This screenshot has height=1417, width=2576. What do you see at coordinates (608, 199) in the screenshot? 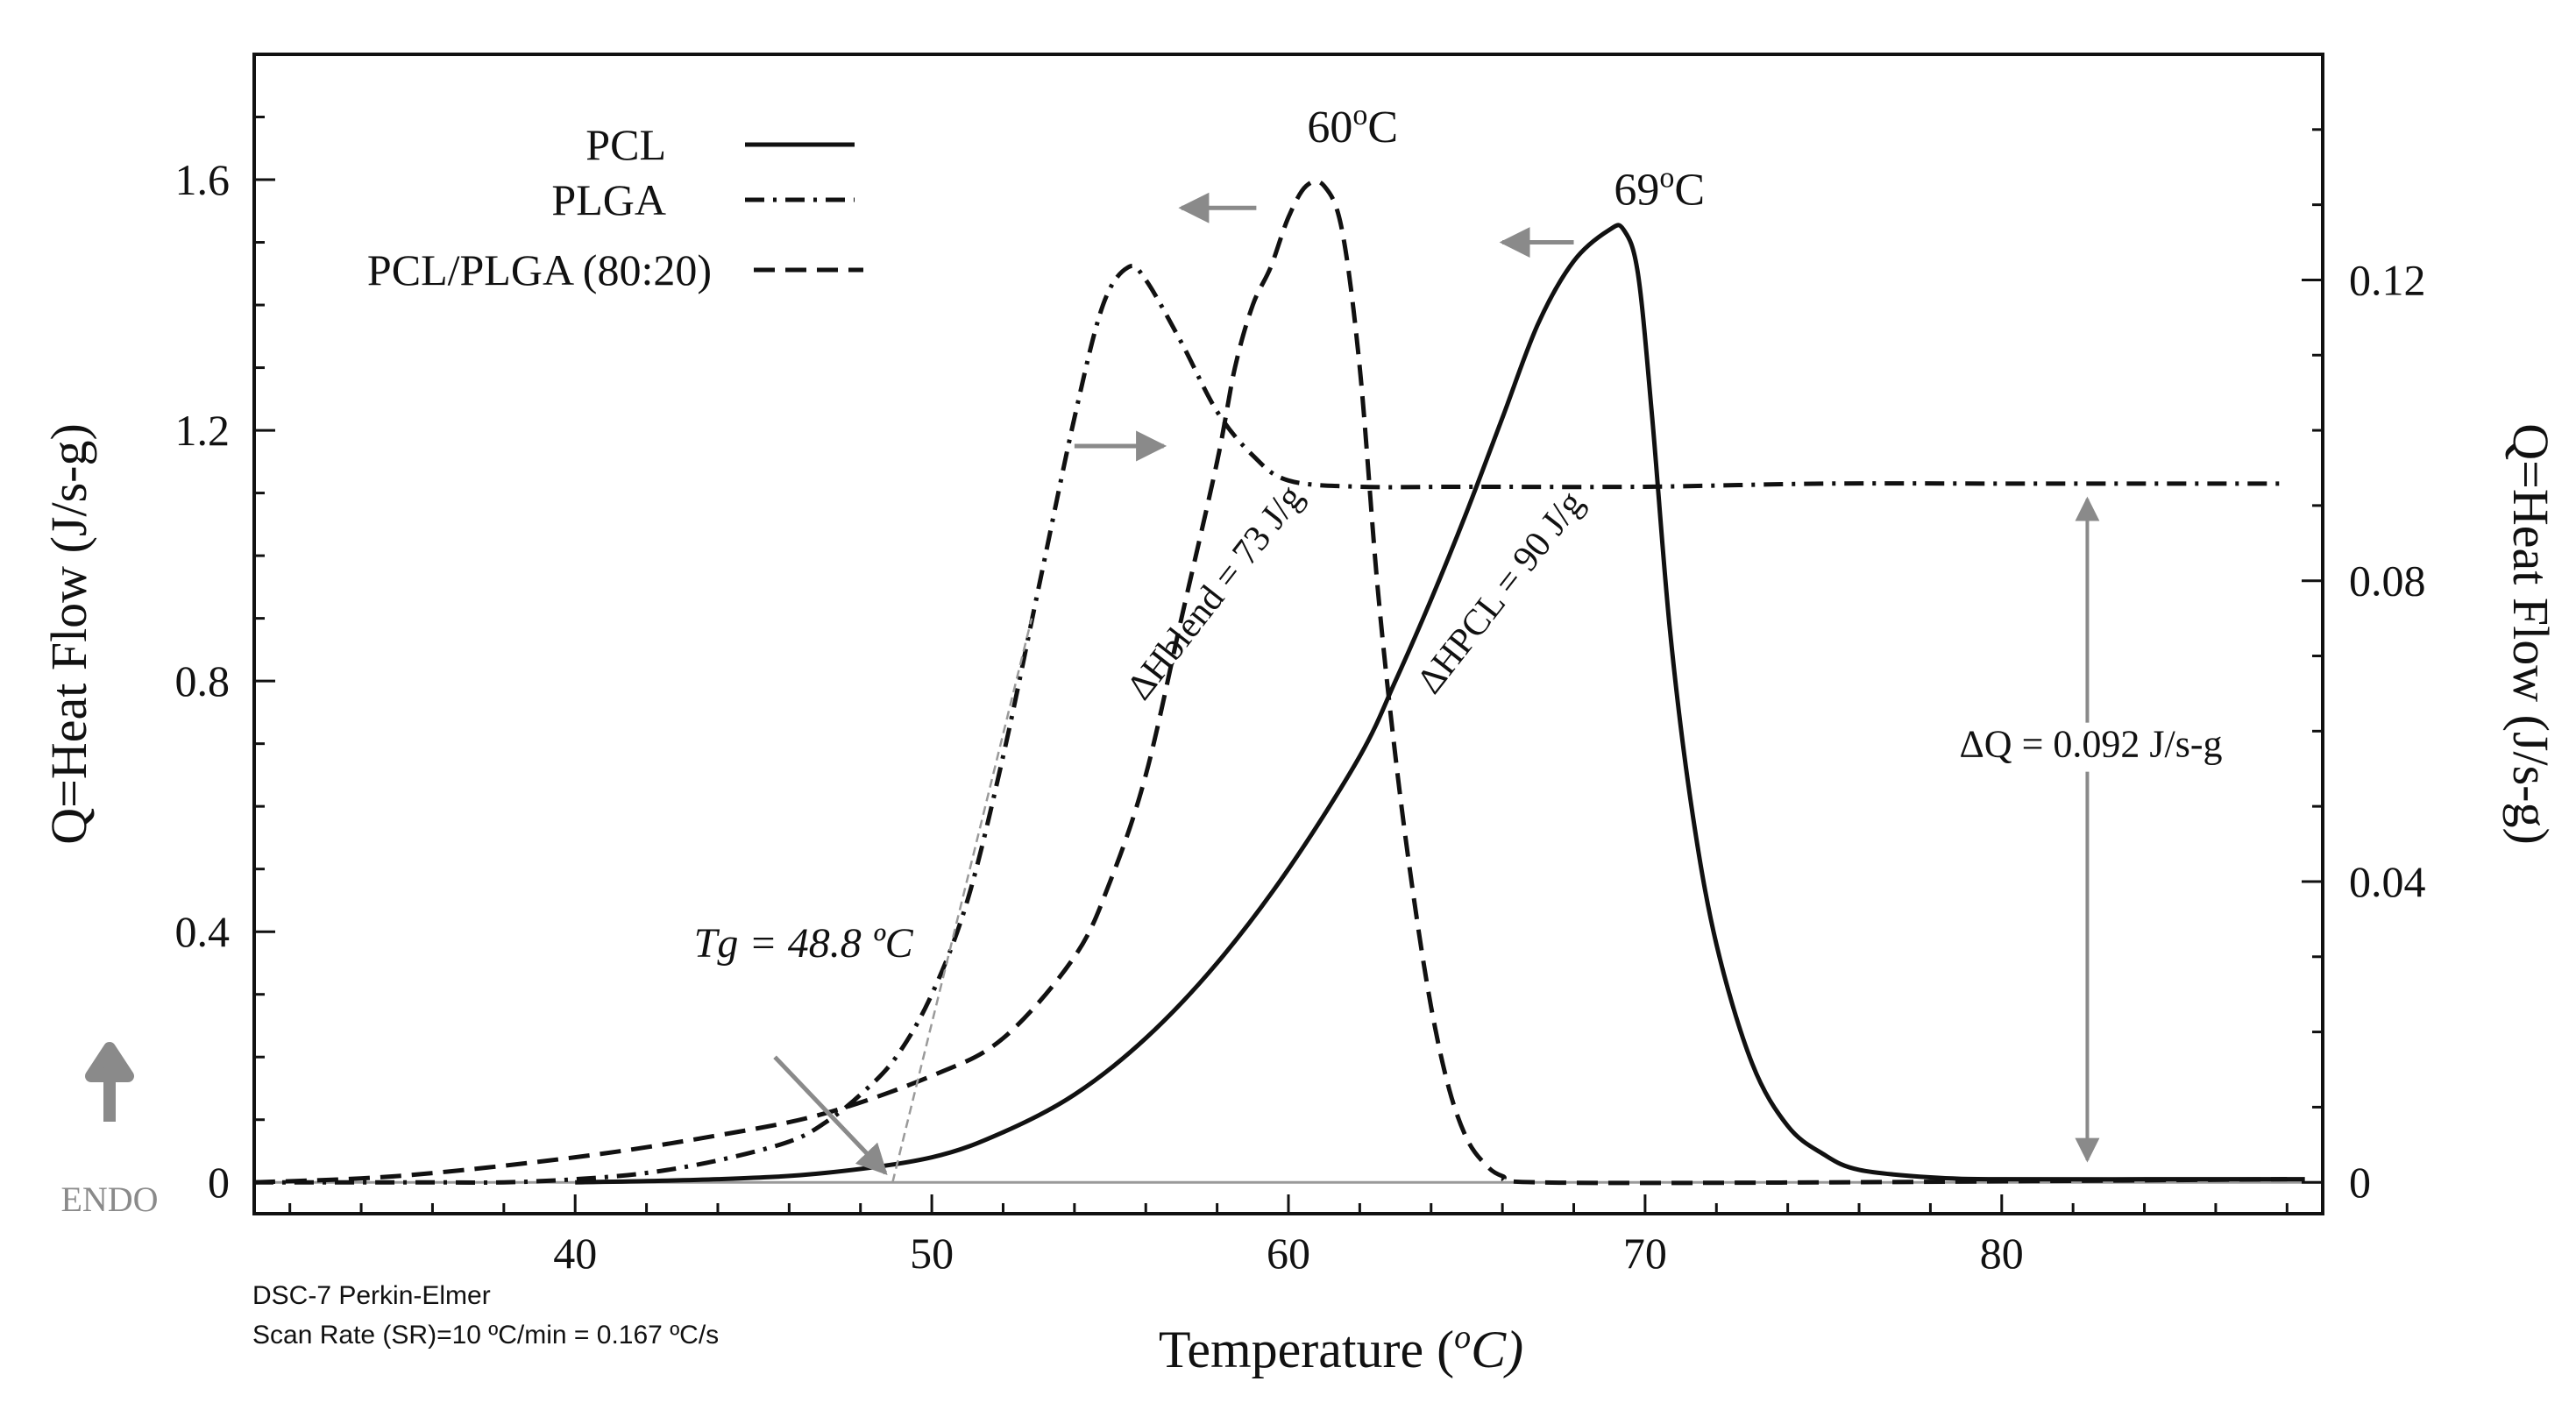
I see `legend-label: PLGA` at bounding box center [608, 199].